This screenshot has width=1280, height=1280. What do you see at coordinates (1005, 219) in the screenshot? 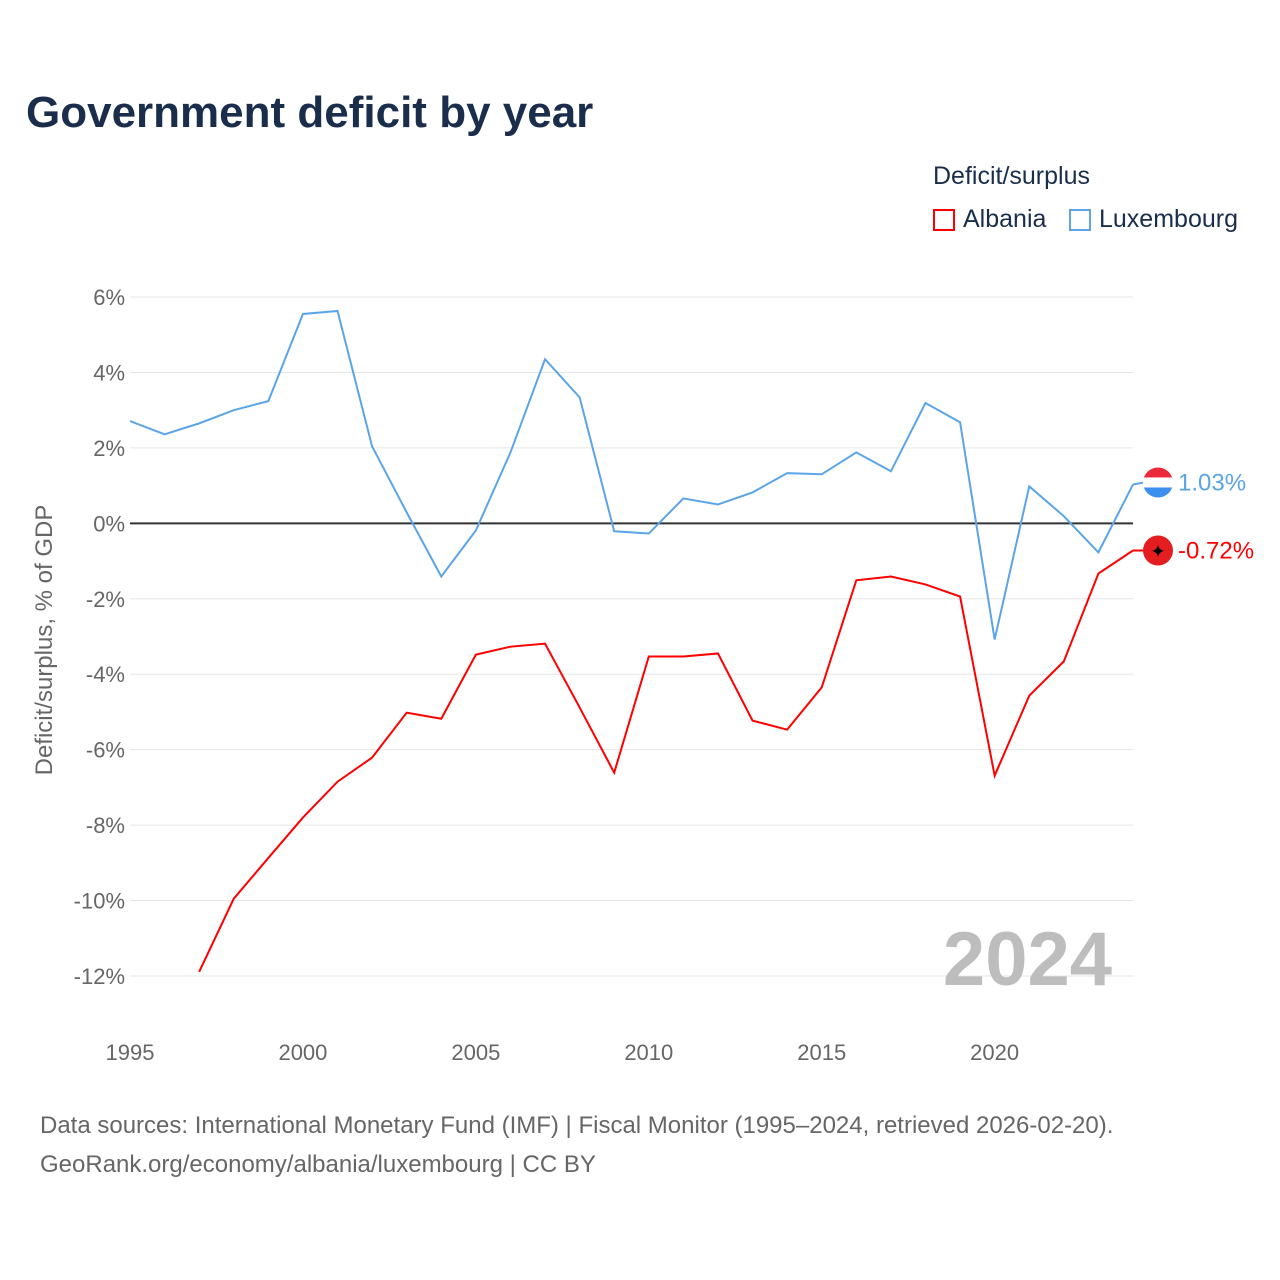
I see `legend-label-albania: Albania` at bounding box center [1005, 219].